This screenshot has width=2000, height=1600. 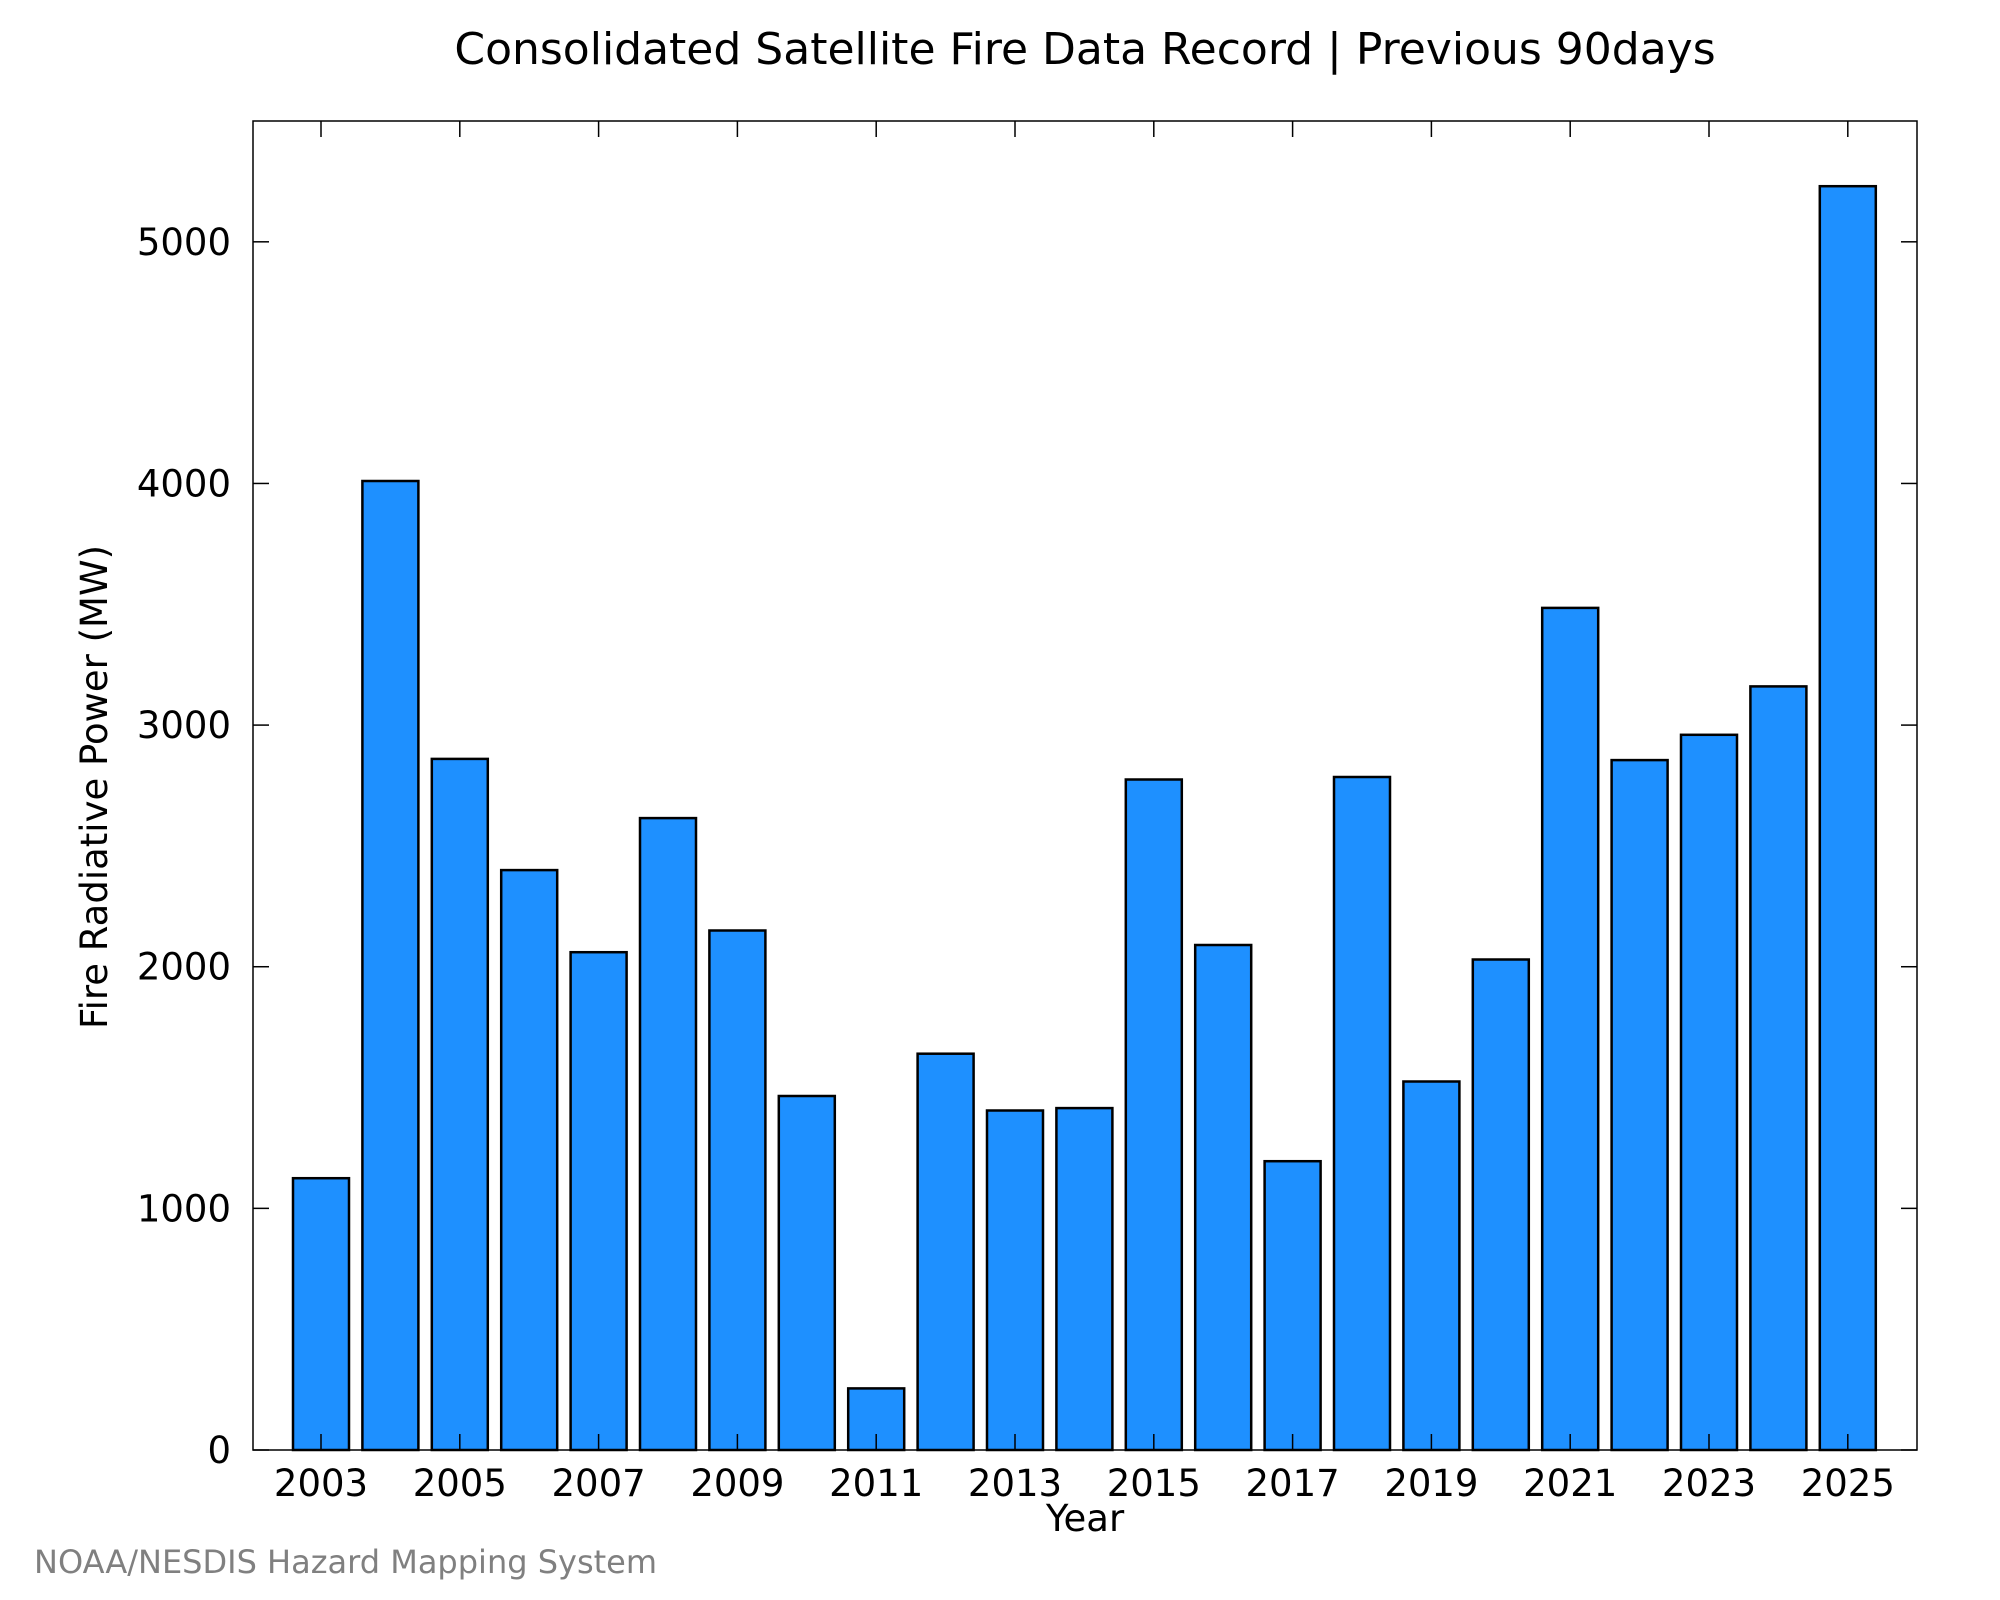 I want to click on bar-2023, so click(x=1709, y=1092).